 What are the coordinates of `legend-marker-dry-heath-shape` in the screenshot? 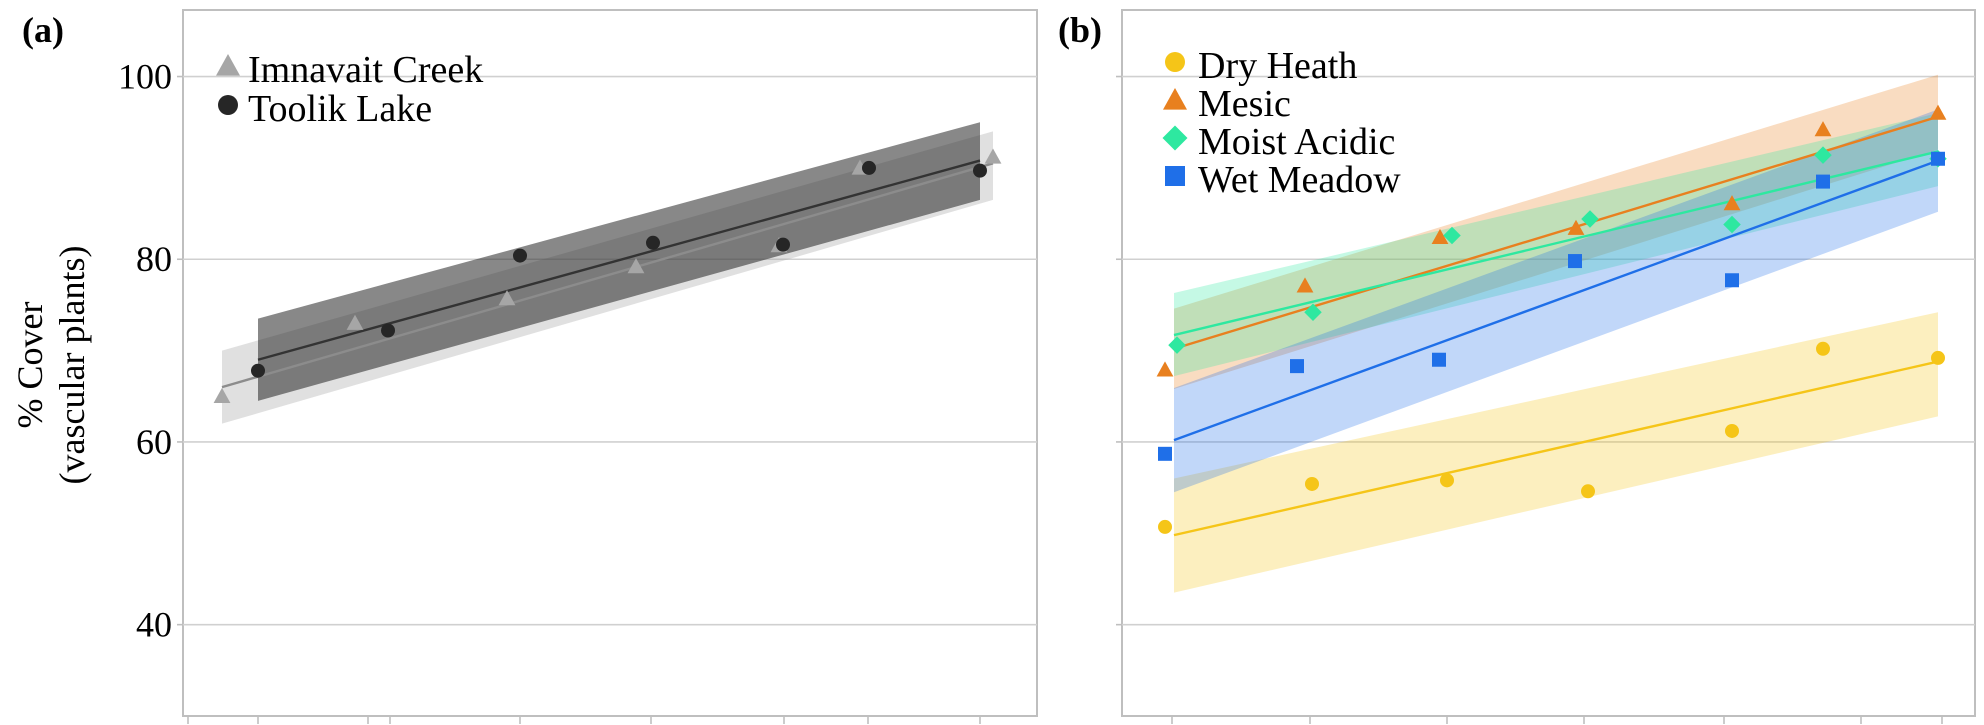 It's located at (1175, 62).